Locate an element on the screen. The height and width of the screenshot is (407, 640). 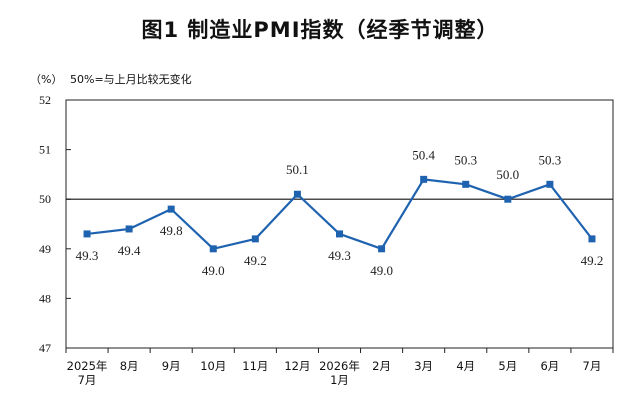
x-tick-label: 2026年 is located at coordinates (339, 366).